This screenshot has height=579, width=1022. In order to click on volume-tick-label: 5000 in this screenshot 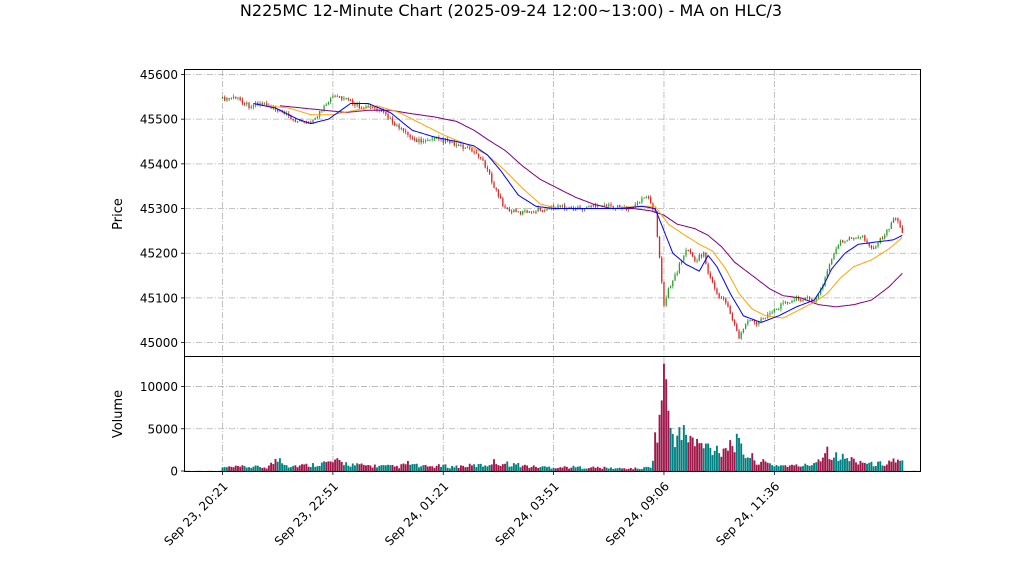, I will do `click(162, 429)`.